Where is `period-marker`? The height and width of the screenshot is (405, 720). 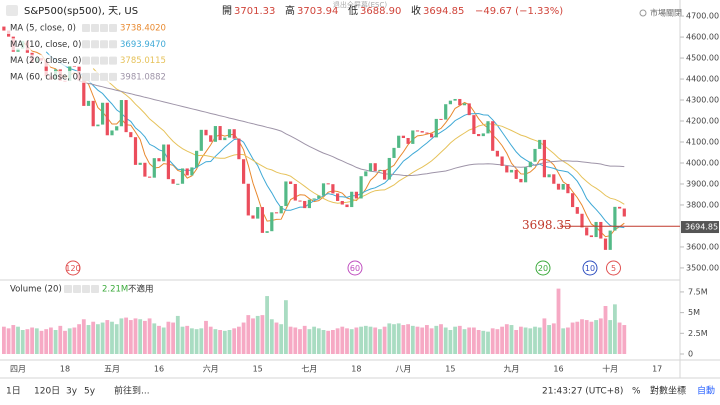 period-marker is located at coordinates (613, 268).